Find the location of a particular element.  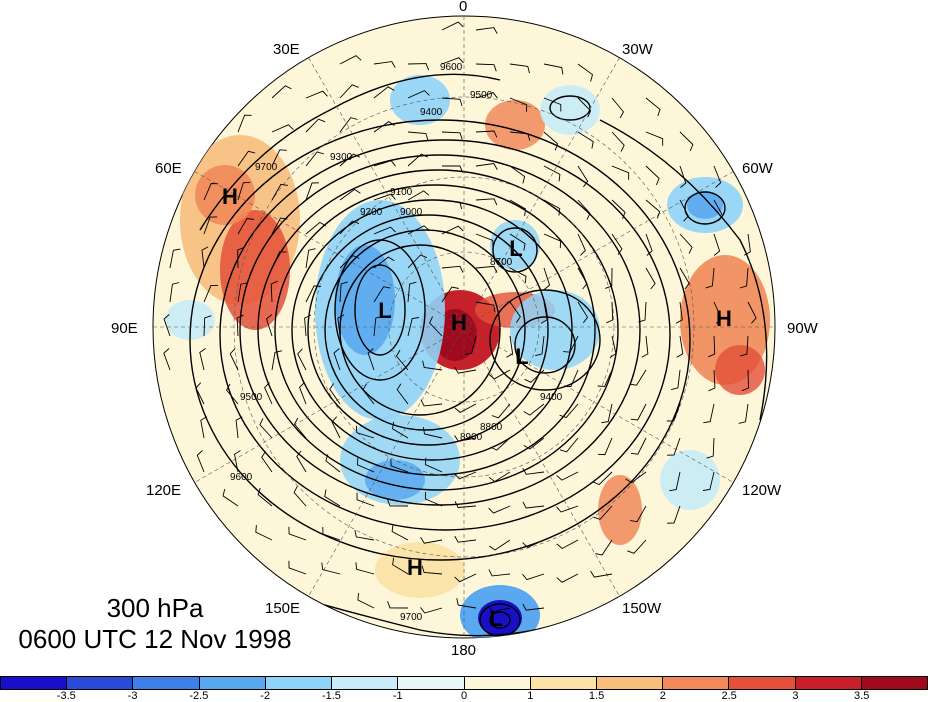

colorbar is located at coordinates (464, 683).